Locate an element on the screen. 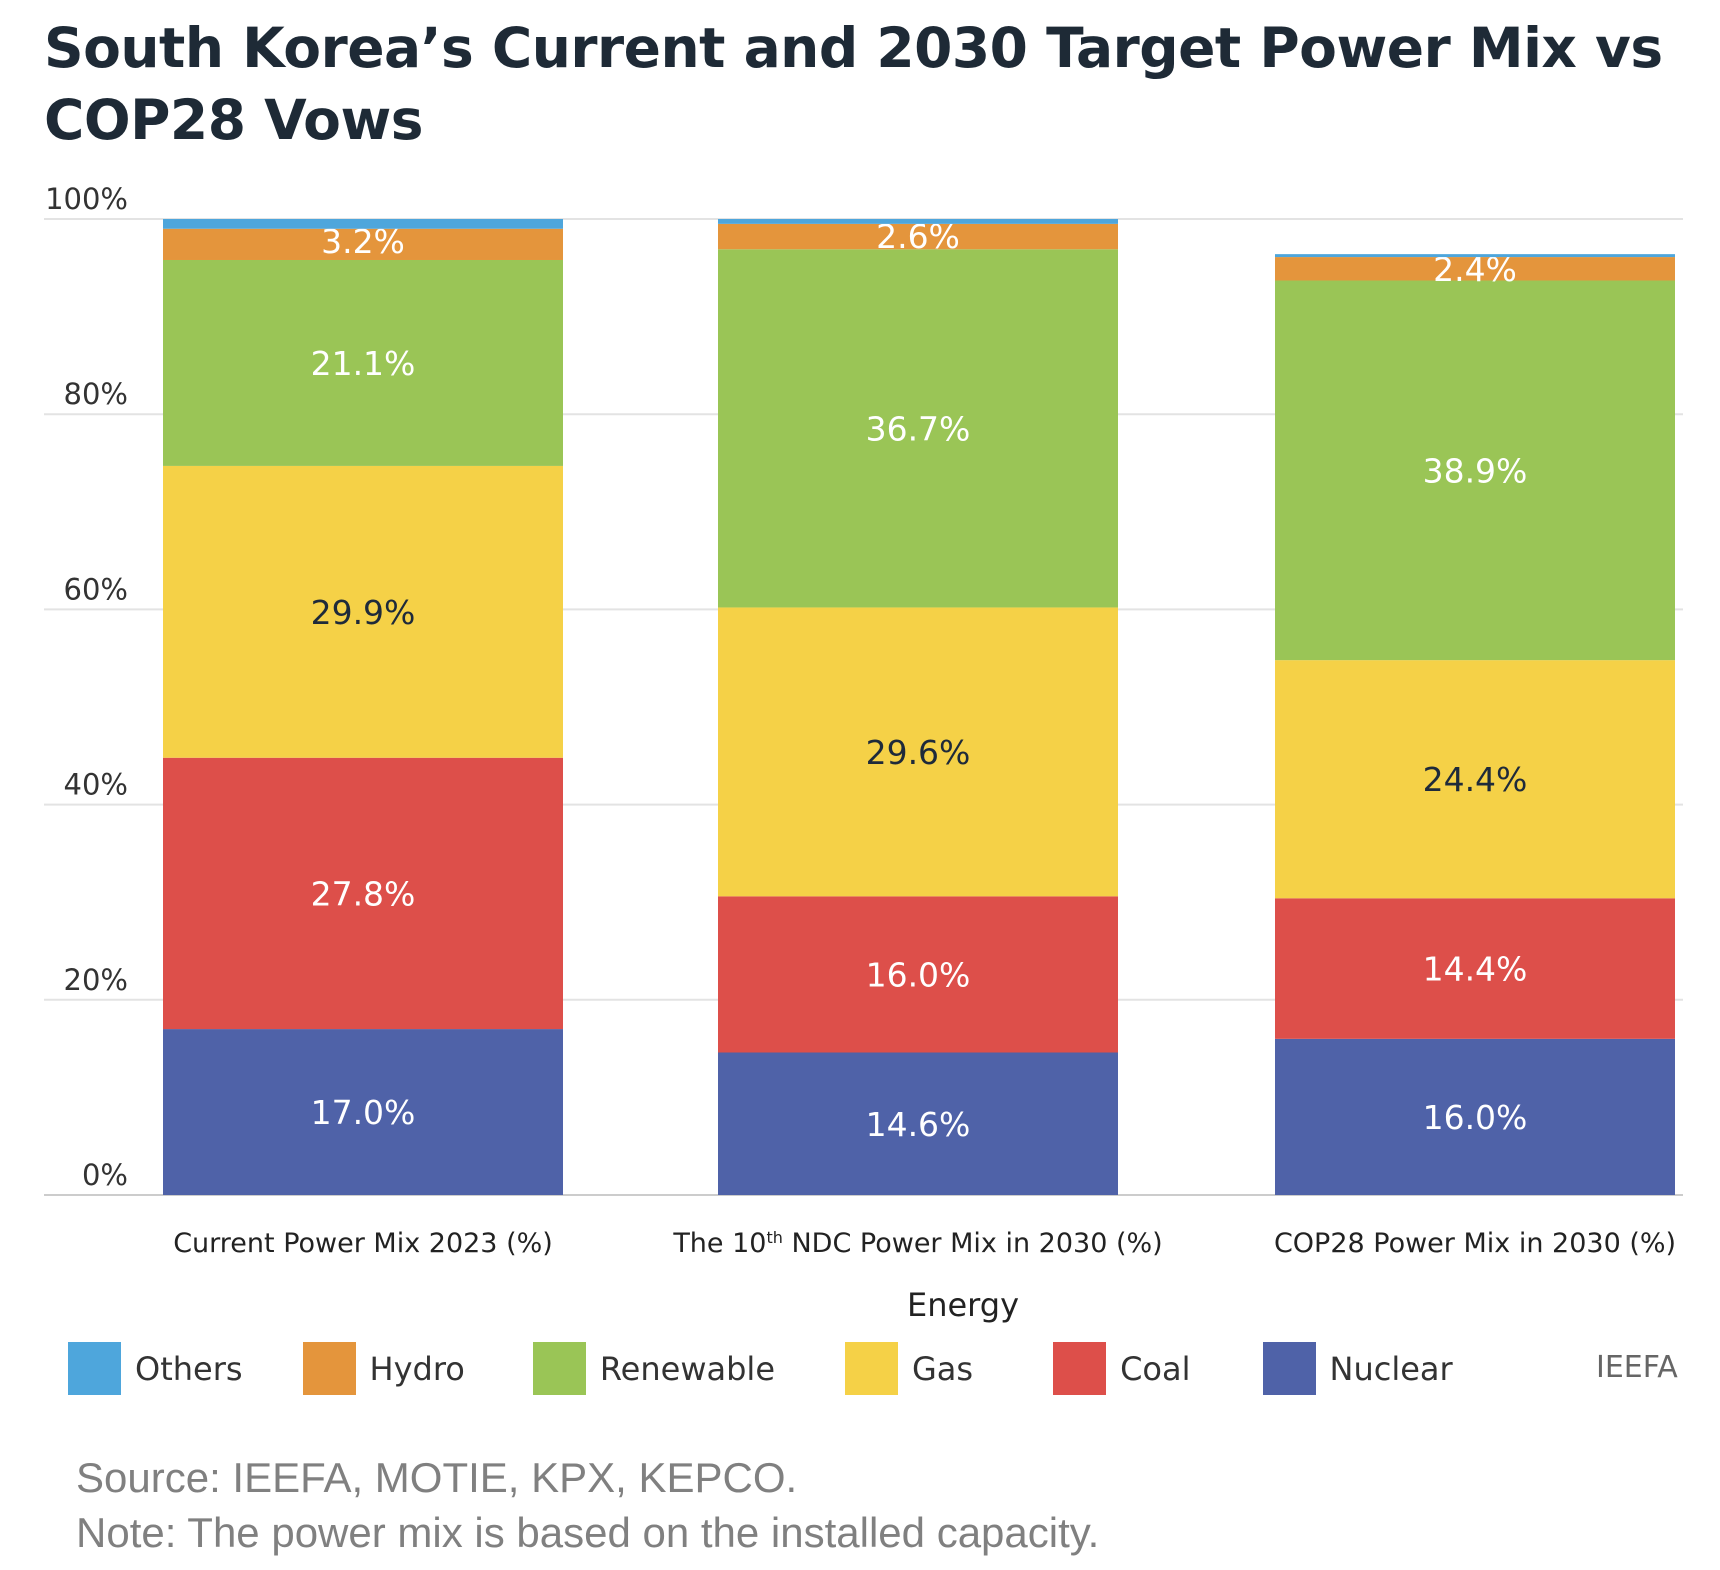 Image resolution: width=1720 pixels, height=1570 pixels. legend-label: Renewable is located at coordinates (687, 1368).